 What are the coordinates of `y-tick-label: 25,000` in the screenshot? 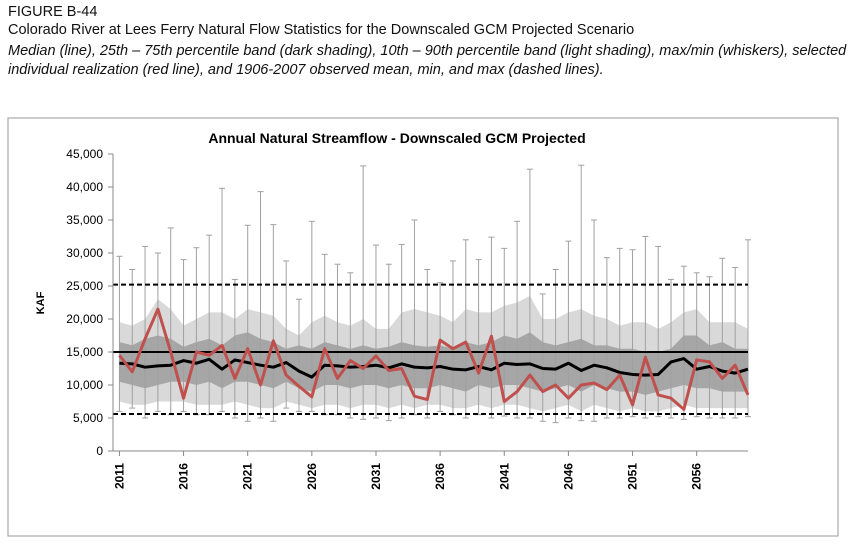 It's located at (84, 286).